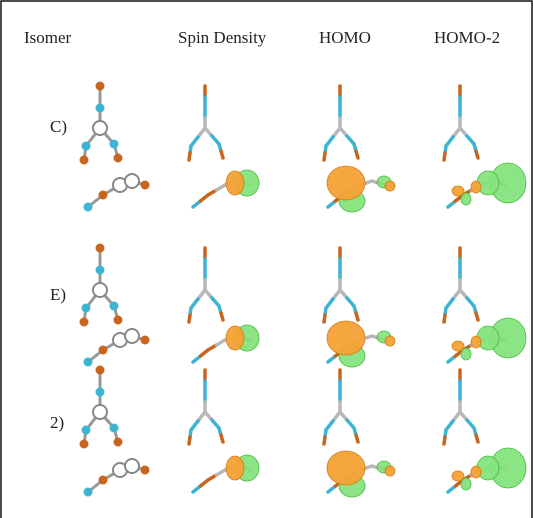 Image resolution: width=533 pixels, height=518 pixels. What do you see at coordinates (58, 126) in the screenshot?
I see `row-label: C)` at bounding box center [58, 126].